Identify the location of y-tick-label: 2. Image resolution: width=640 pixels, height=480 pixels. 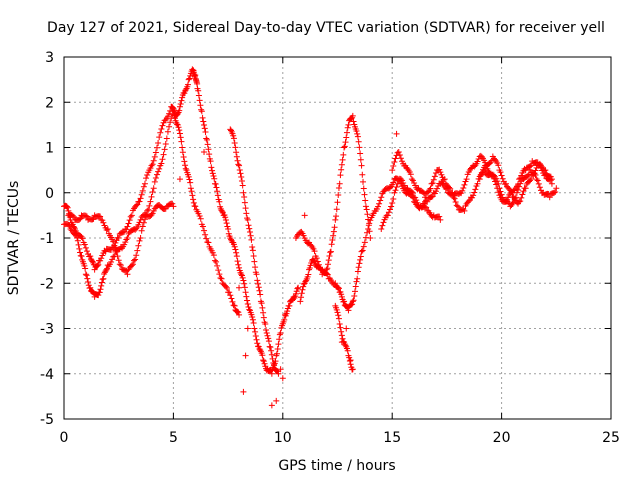
(49, 103).